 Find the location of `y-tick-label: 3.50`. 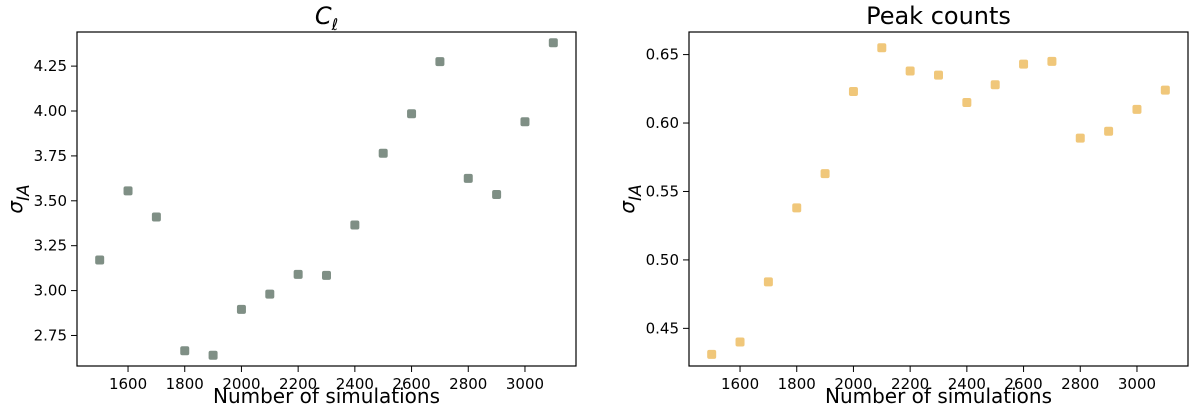

y-tick-label: 3.50 is located at coordinates (50, 201).